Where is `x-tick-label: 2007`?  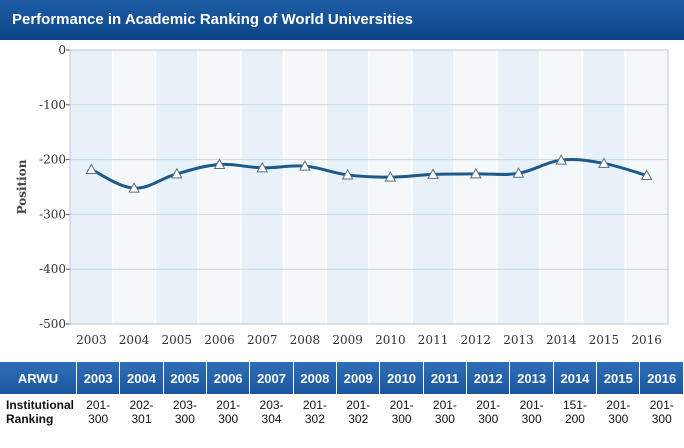
x-tick-label: 2007 is located at coordinates (262, 340).